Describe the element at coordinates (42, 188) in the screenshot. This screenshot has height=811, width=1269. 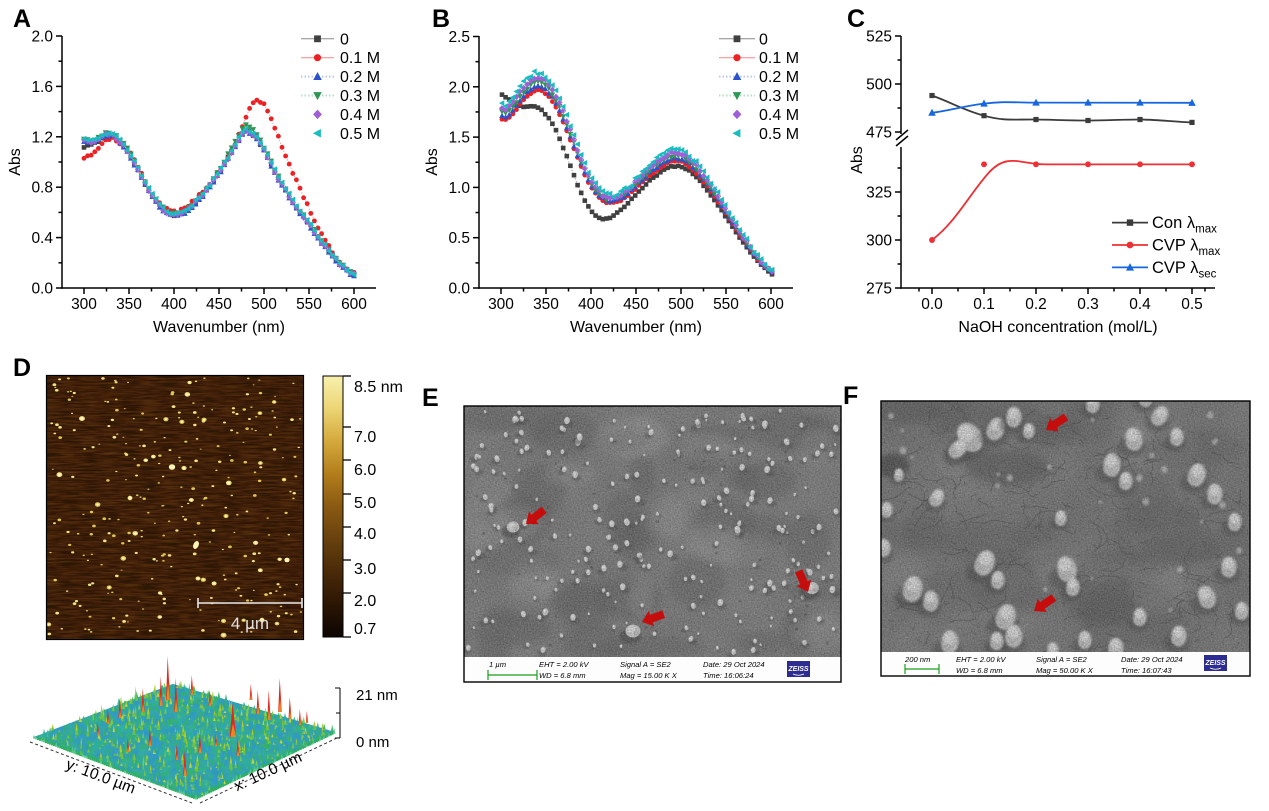
I see `svg-text: 0.8` at that location.